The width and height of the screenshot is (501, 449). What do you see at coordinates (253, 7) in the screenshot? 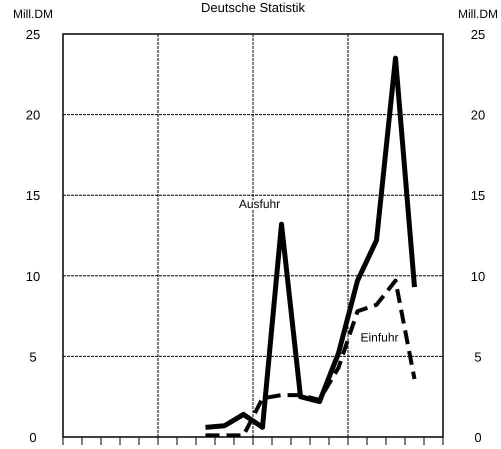
I see `chart-title: Deutsche Statistik` at bounding box center [253, 7].